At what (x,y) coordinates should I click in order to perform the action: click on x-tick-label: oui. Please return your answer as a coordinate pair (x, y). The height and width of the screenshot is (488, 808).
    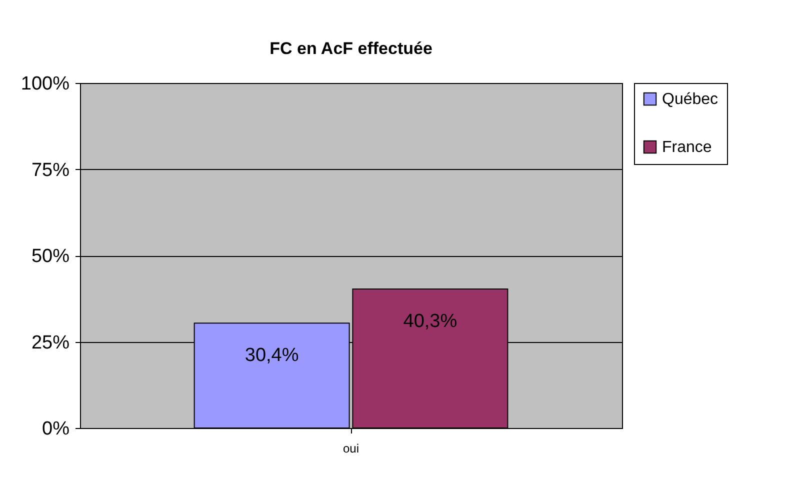
    Looking at the image, I should click on (351, 449).